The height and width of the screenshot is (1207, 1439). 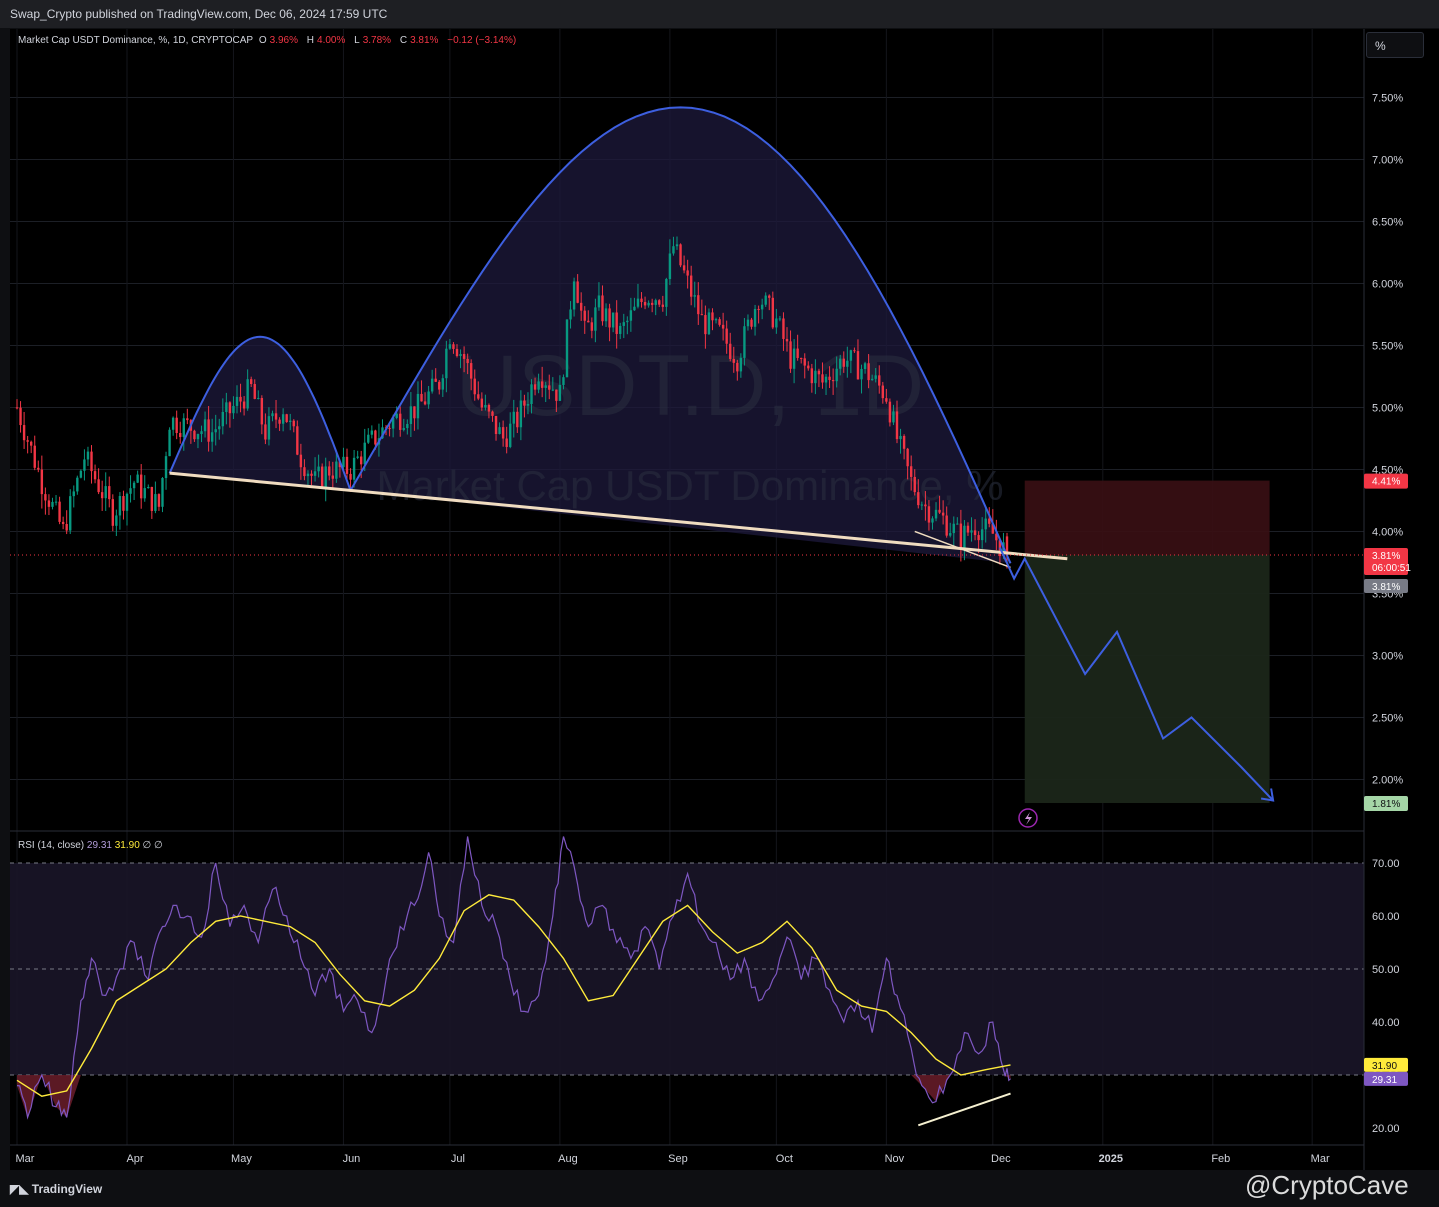 What do you see at coordinates (1395, 45) in the screenshot?
I see `percent-scale-button: %` at bounding box center [1395, 45].